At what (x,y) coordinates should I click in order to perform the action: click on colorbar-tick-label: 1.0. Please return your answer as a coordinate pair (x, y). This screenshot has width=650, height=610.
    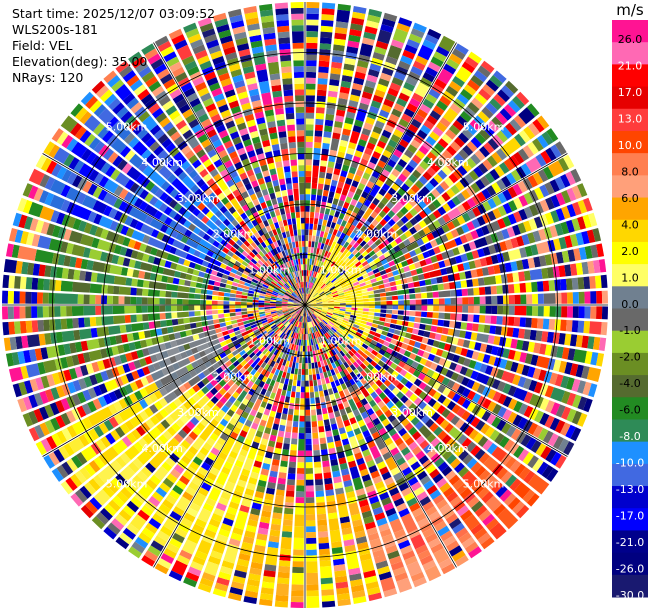
    Looking at the image, I should click on (630, 277).